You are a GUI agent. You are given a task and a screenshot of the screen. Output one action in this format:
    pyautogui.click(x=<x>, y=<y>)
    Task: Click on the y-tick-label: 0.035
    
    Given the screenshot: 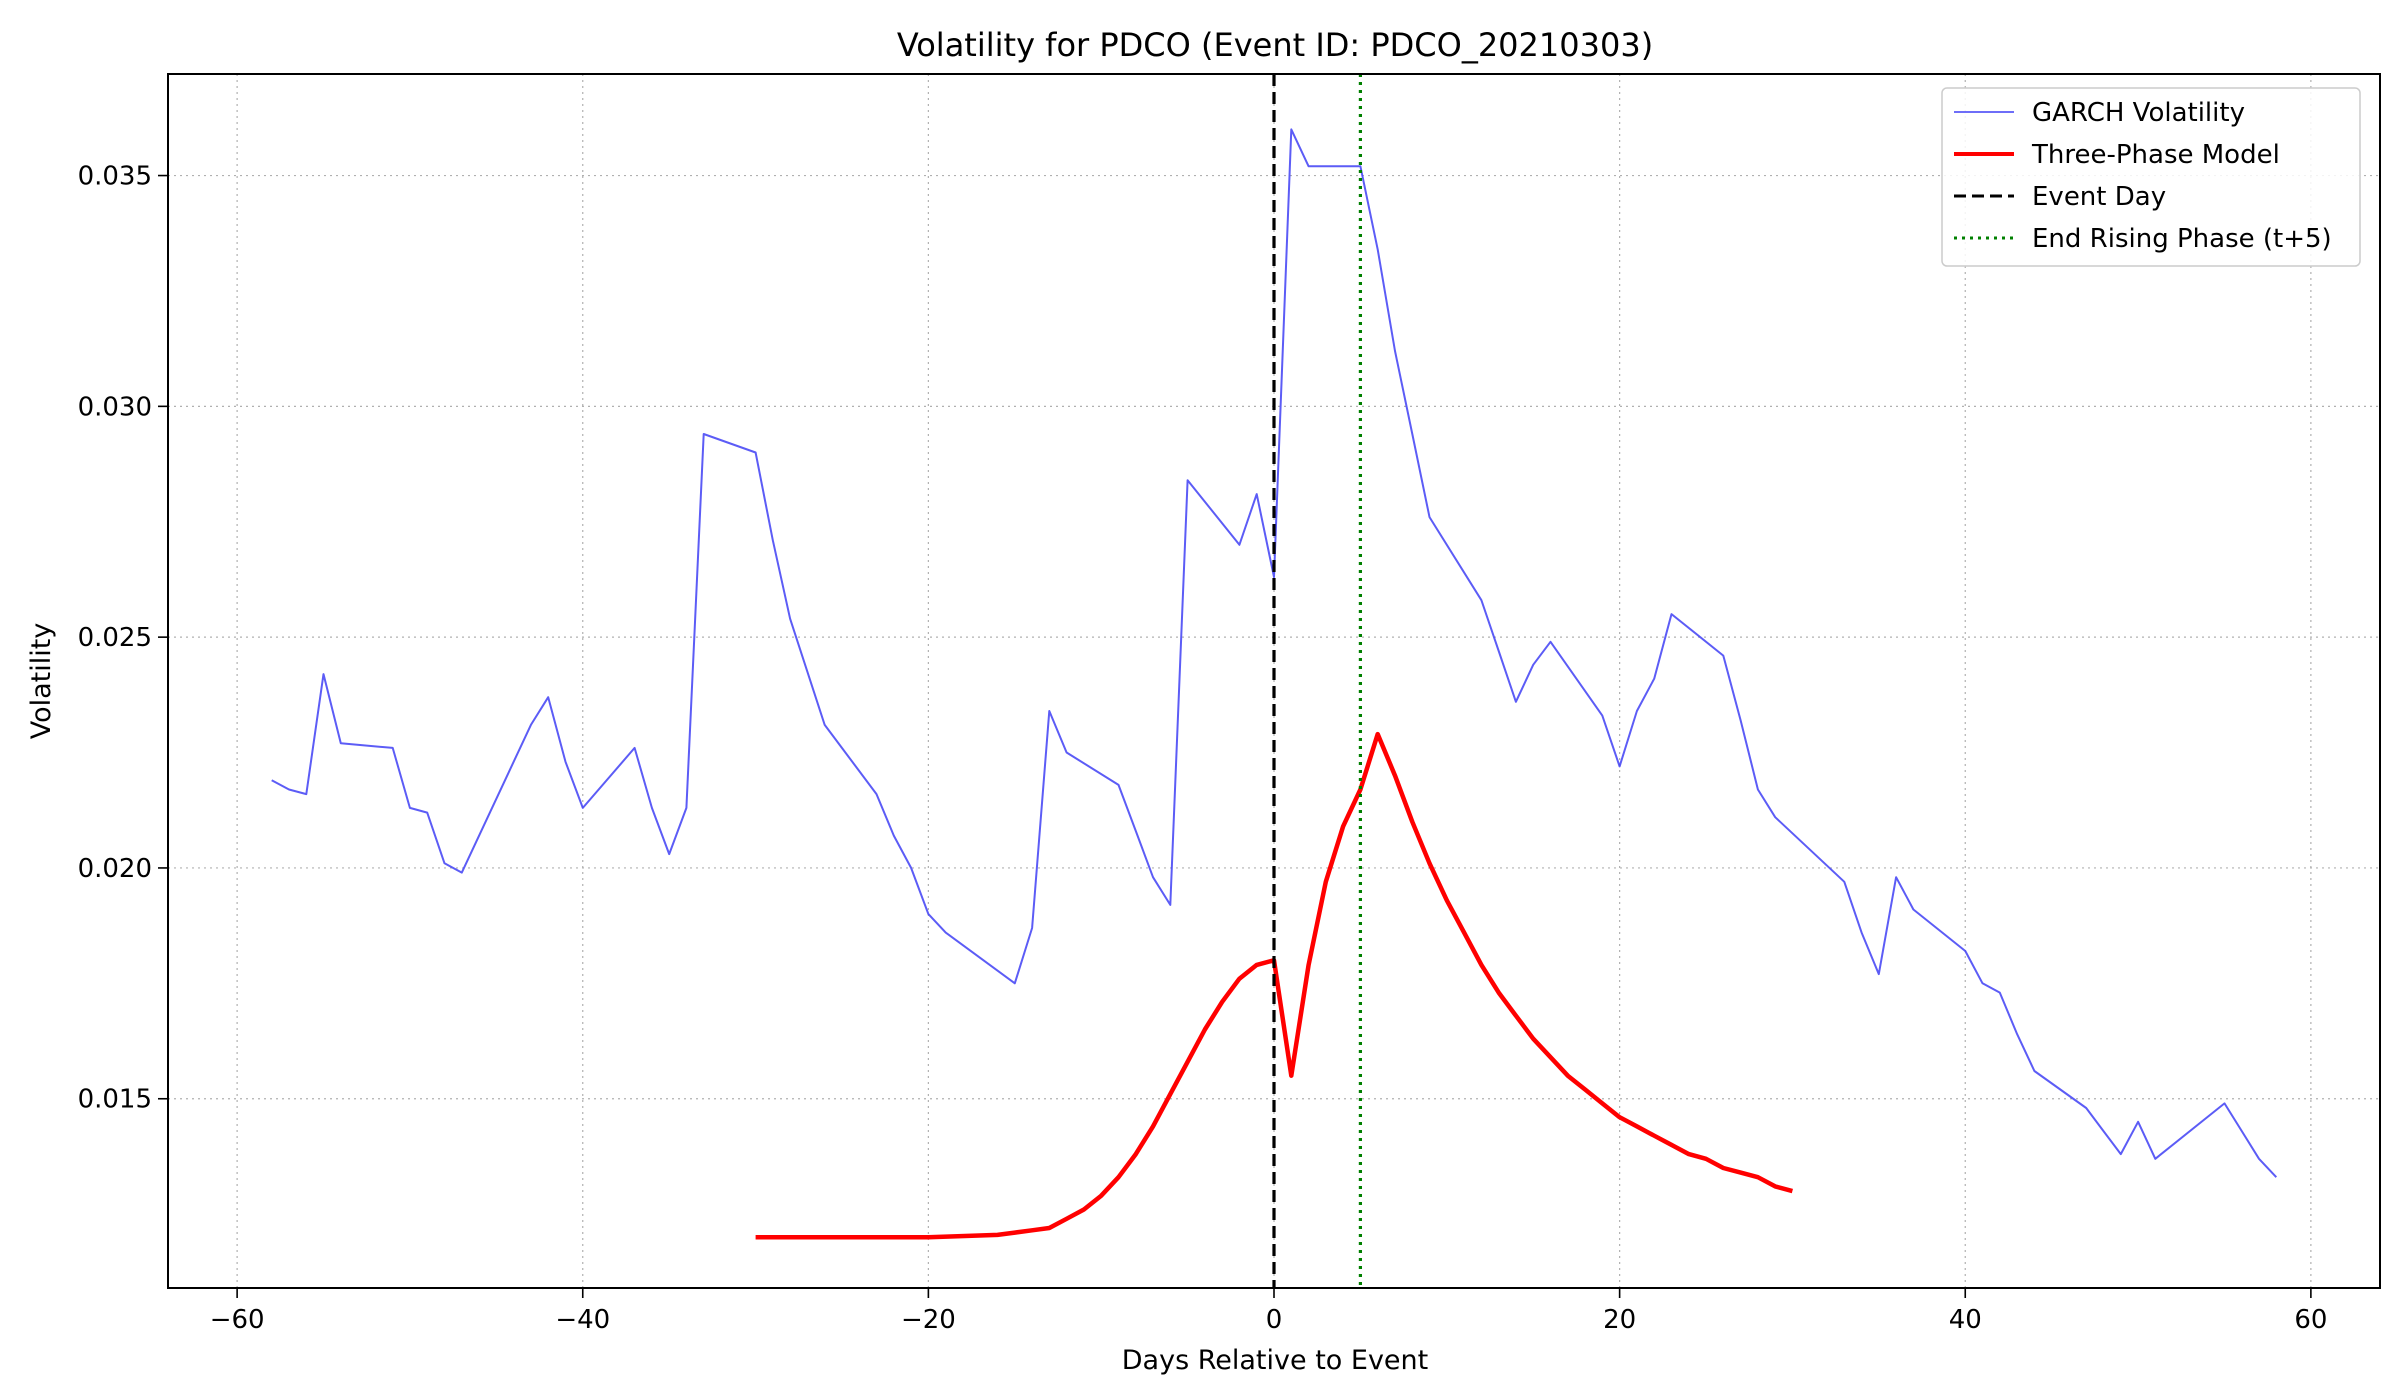 What is the action you would take?
    pyautogui.click(x=115, y=177)
    